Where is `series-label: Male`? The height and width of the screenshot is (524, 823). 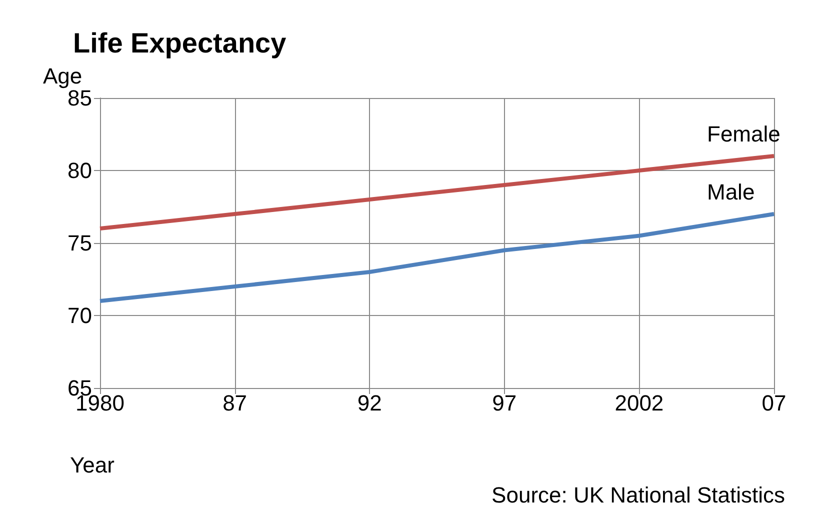 series-label: Male is located at coordinates (731, 192).